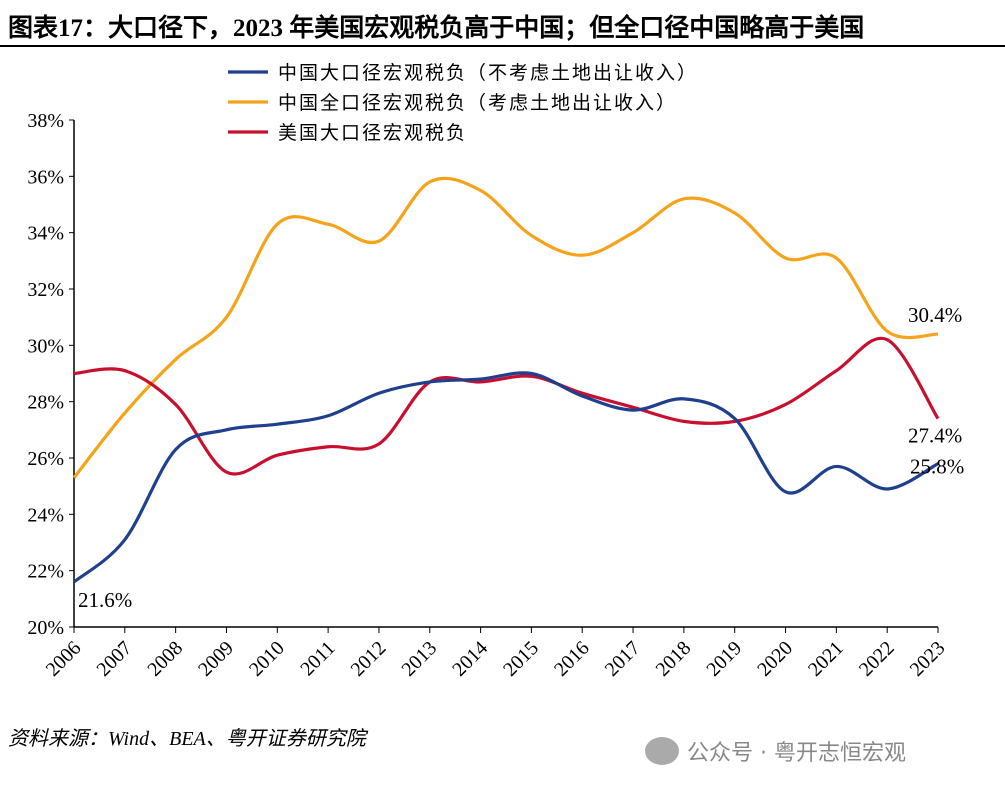  What do you see at coordinates (45, 234) in the screenshot?
I see `y-tick-label: 34%` at bounding box center [45, 234].